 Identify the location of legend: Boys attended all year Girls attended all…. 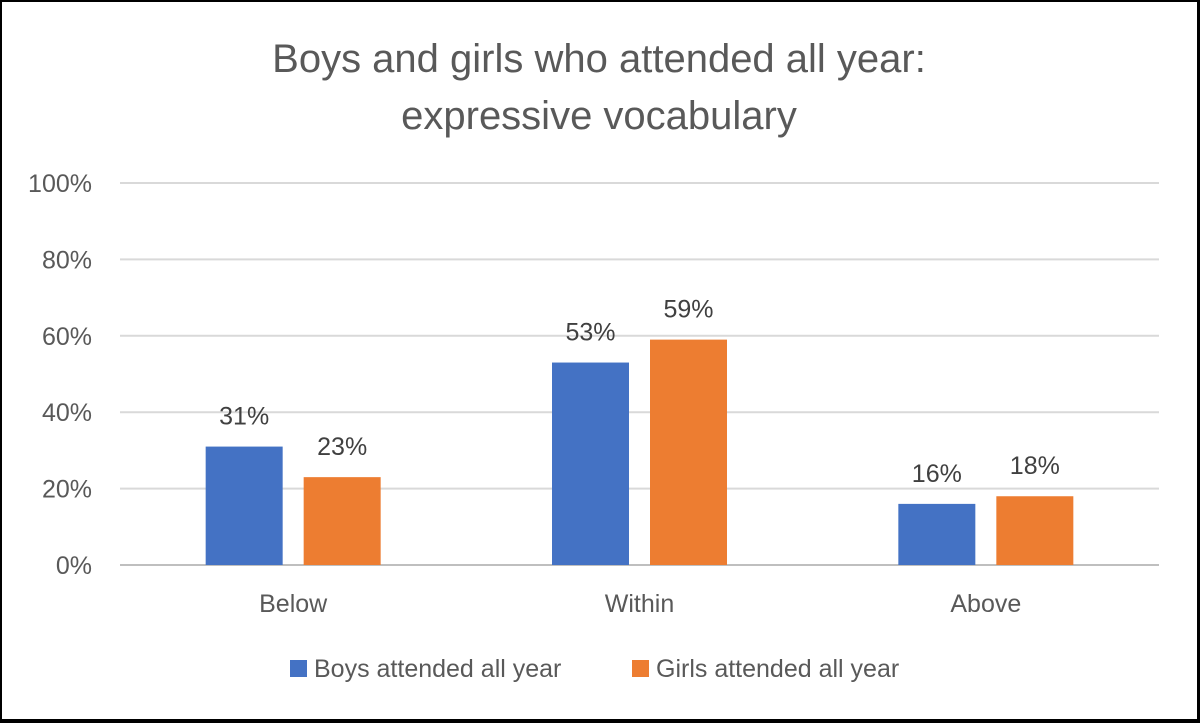
(594, 669).